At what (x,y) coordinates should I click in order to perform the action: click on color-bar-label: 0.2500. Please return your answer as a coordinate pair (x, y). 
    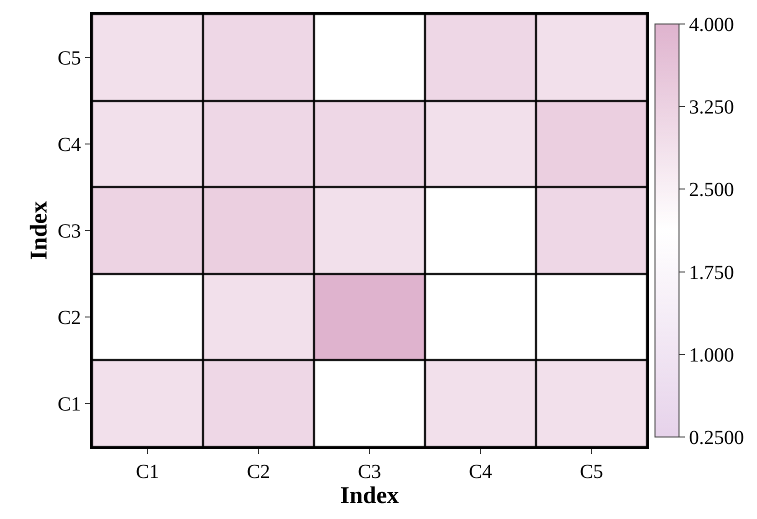
    Looking at the image, I should click on (716, 438).